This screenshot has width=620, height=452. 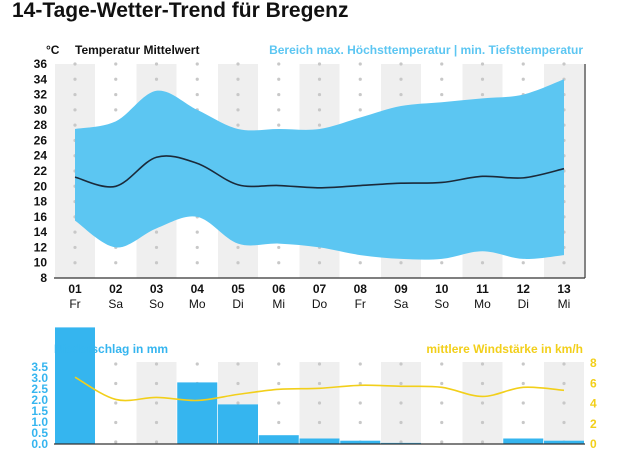 What do you see at coordinates (41, 95) in the screenshot?
I see `temp-y-tick: 32` at bounding box center [41, 95].